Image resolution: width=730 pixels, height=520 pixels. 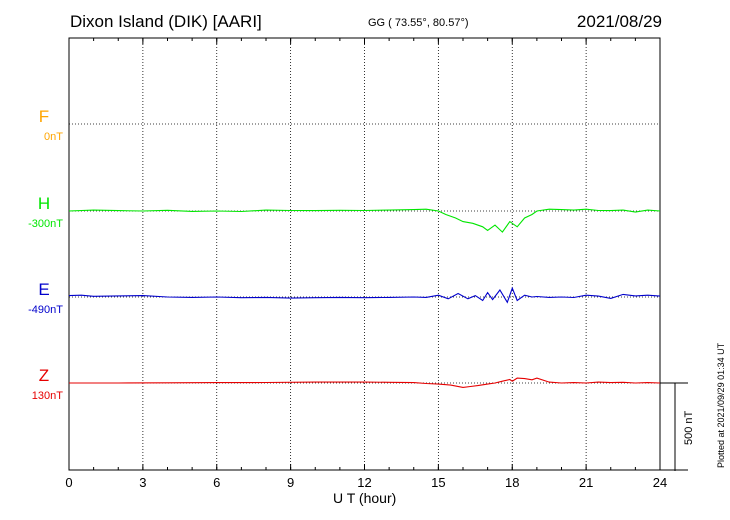 I want to click on station-coordinates: GG ( 73.55°, 80.57°), so click(x=418, y=23).